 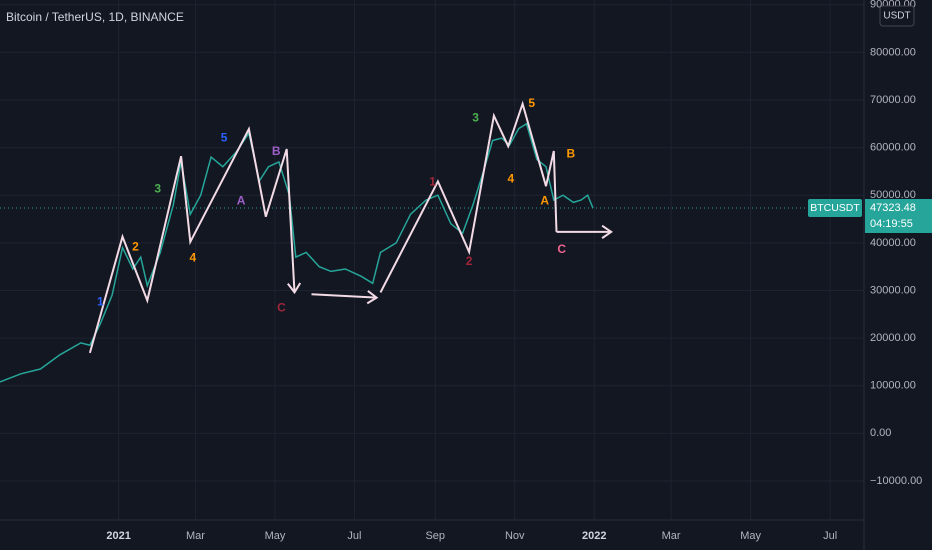 What do you see at coordinates (594, 536) in the screenshot?
I see `x-tick-label: 2022` at bounding box center [594, 536].